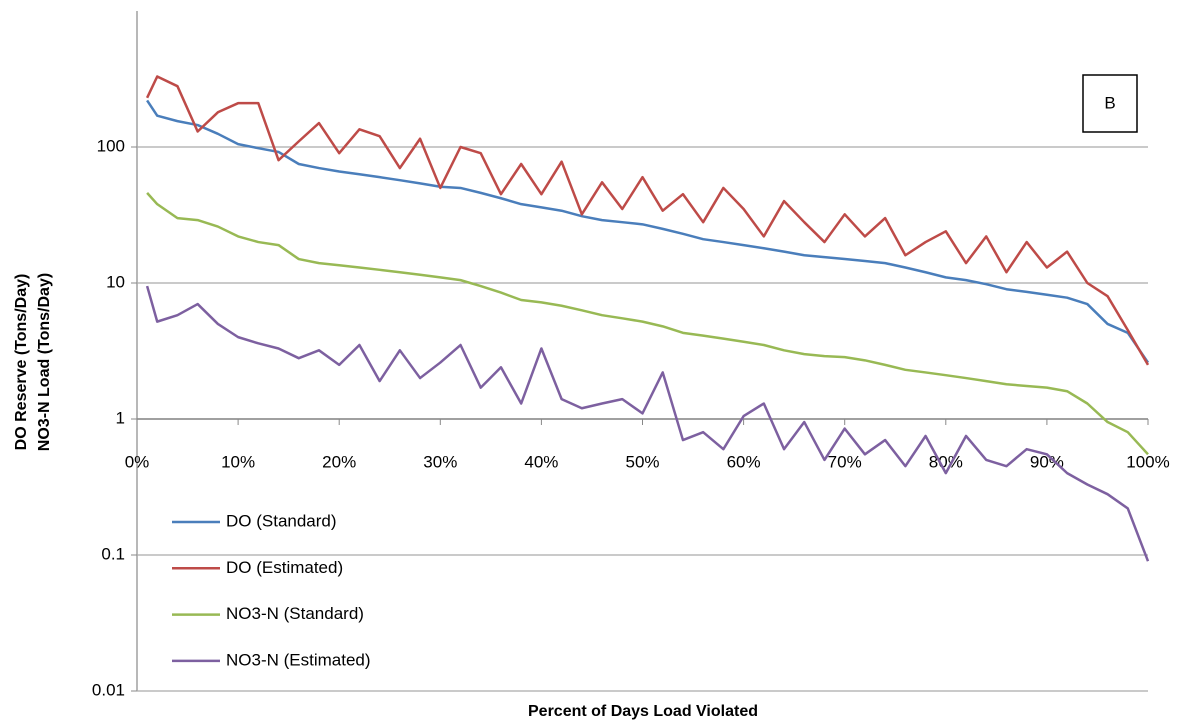 The width and height of the screenshot is (1181, 726). What do you see at coordinates (120, 417) in the screenshot?
I see `y-tick-label: 1` at bounding box center [120, 417].